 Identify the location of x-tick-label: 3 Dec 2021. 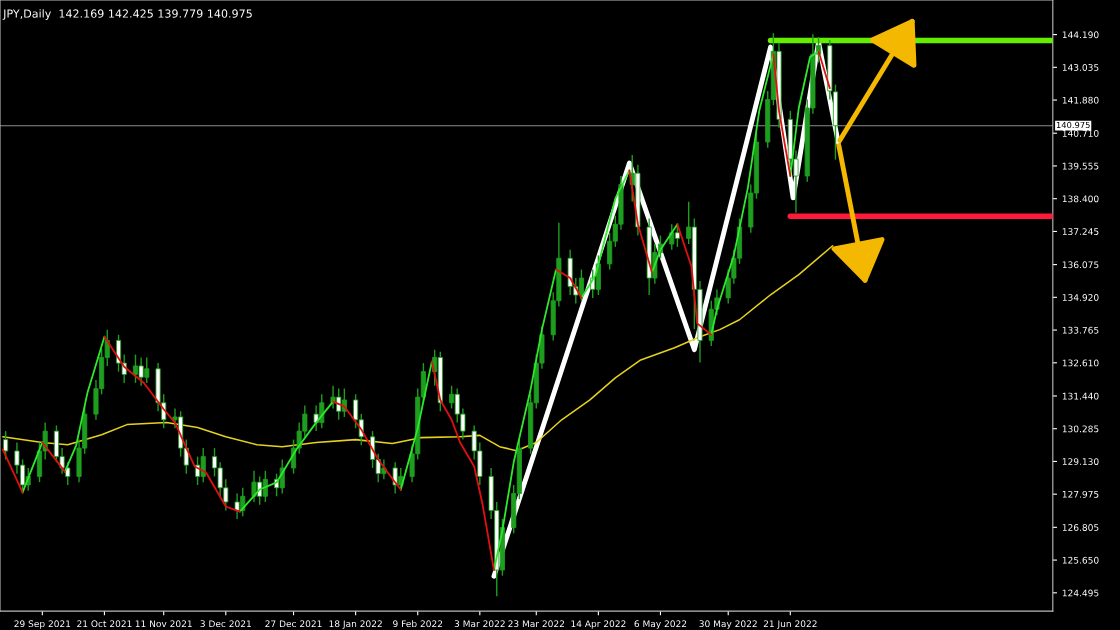
(225, 624).